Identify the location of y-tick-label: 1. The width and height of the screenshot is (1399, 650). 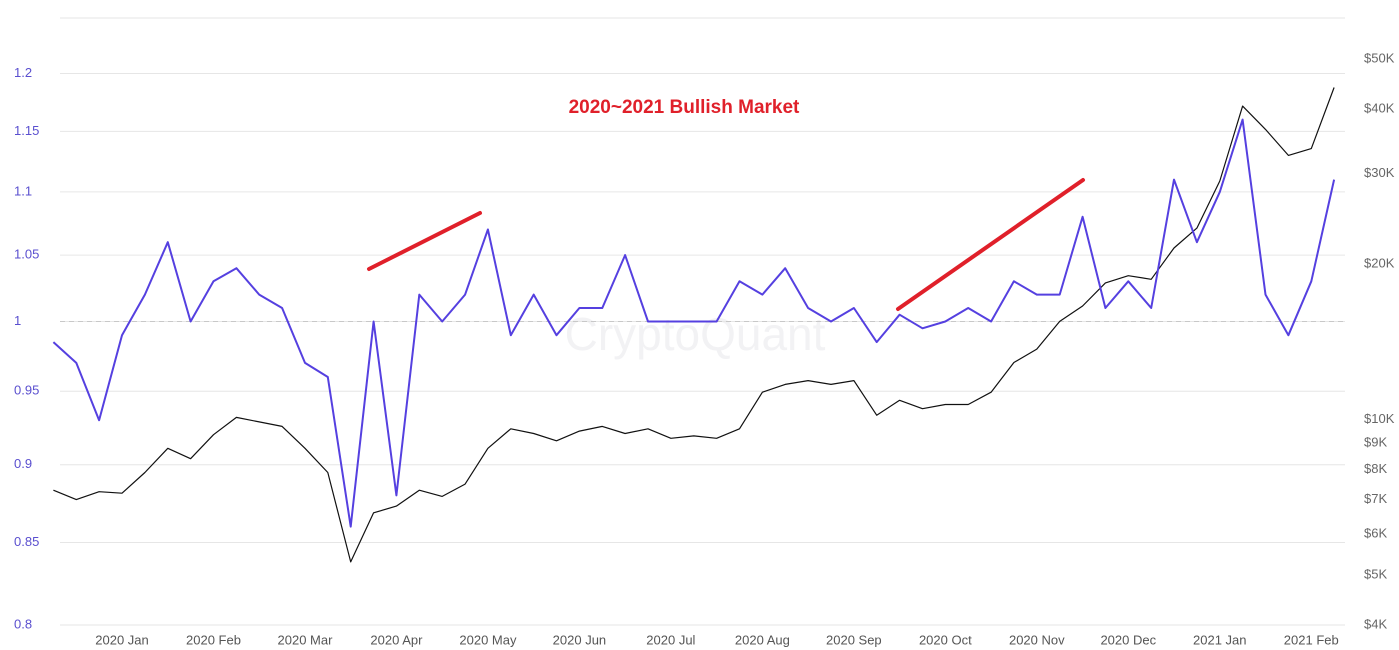
(17, 320).